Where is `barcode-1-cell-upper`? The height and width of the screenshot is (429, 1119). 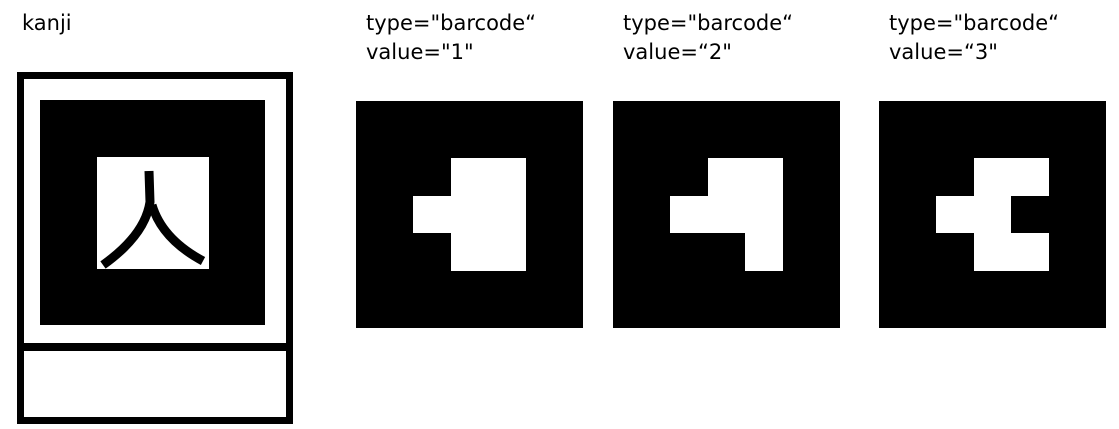
barcode-1-cell-upper is located at coordinates (488, 214).